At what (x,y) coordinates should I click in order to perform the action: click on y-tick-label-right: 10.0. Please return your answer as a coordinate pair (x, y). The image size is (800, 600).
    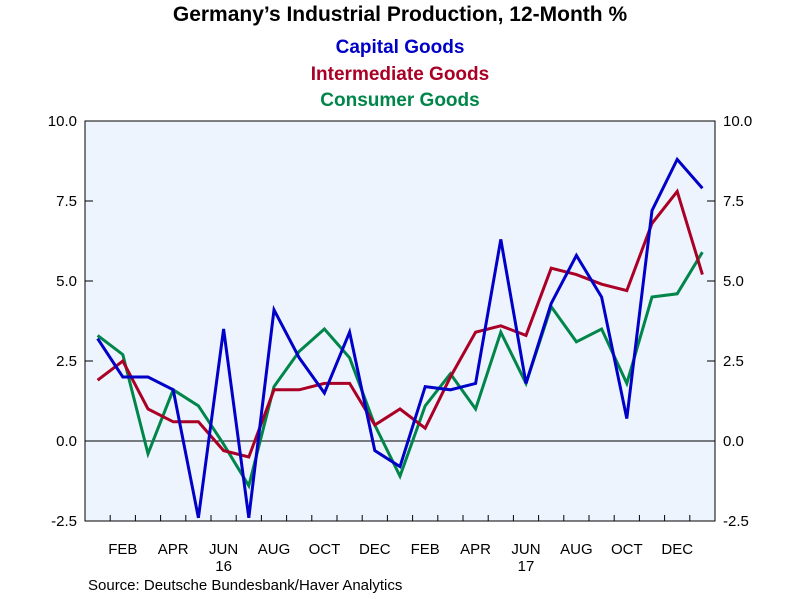
    Looking at the image, I should click on (737, 121).